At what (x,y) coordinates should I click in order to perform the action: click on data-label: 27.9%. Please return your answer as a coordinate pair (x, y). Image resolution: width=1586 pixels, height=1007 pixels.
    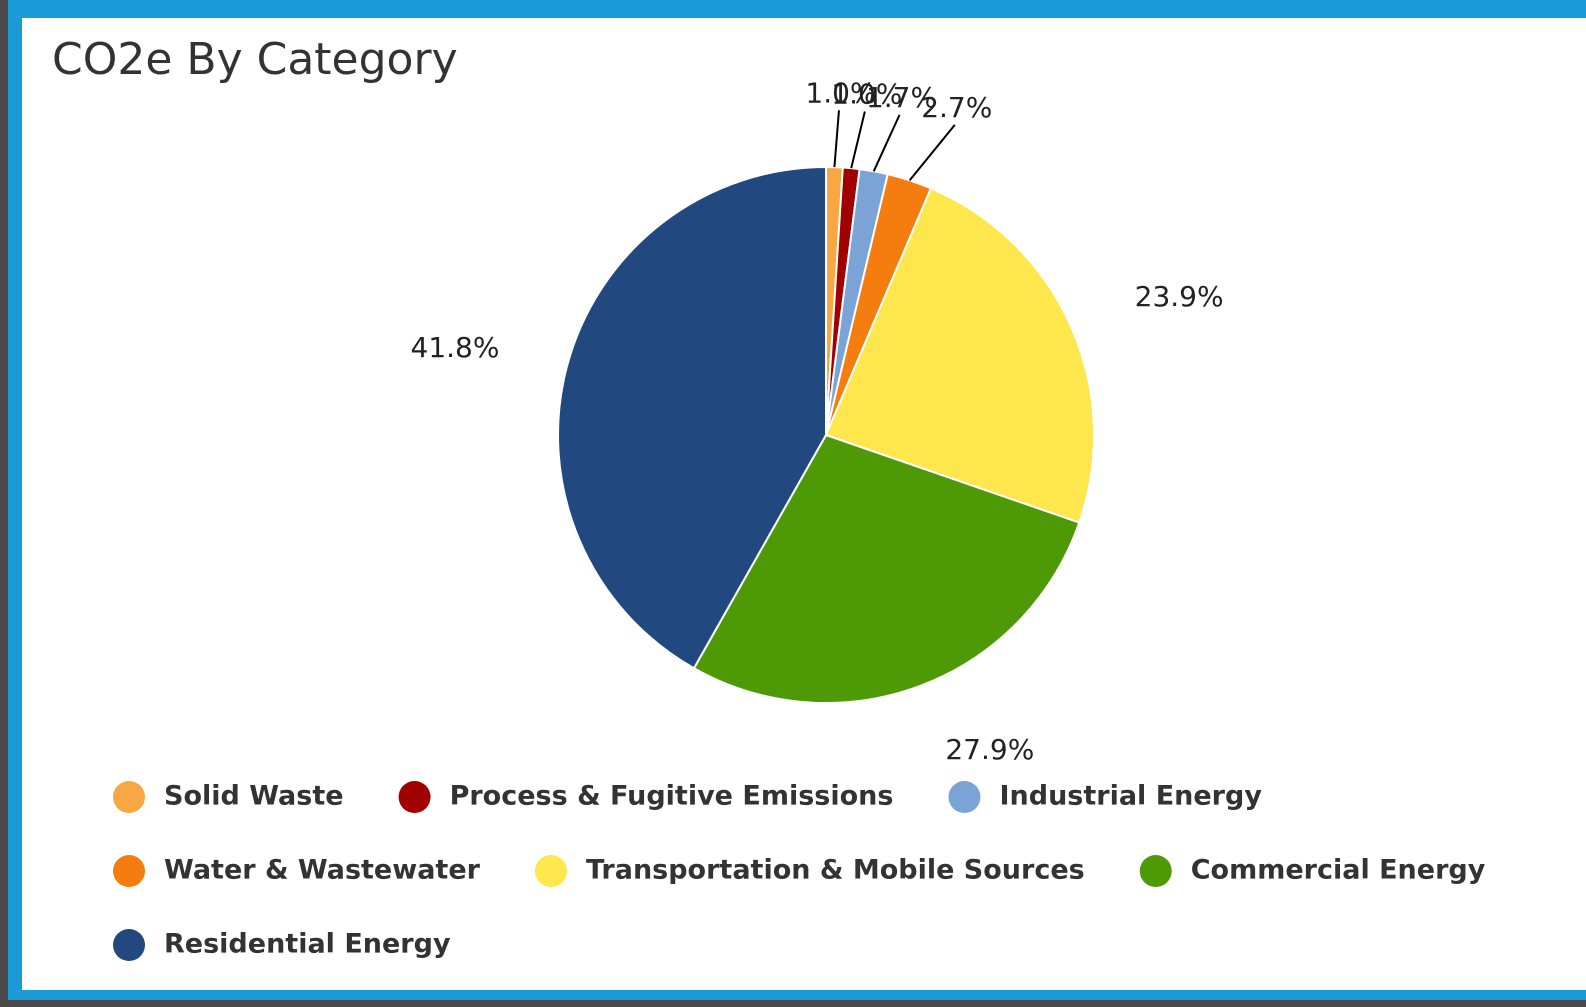
    Looking at the image, I should click on (989, 749).